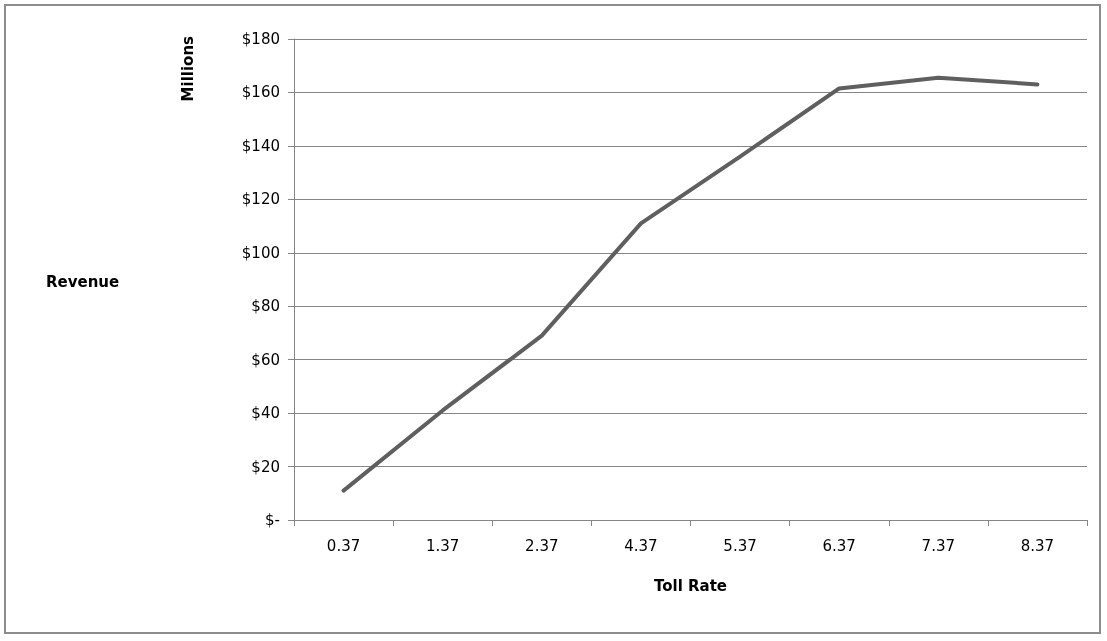 The image size is (1107, 641). Describe the element at coordinates (938, 545) in the screenshot. I see `x-tick-label: 7.37` at that location.